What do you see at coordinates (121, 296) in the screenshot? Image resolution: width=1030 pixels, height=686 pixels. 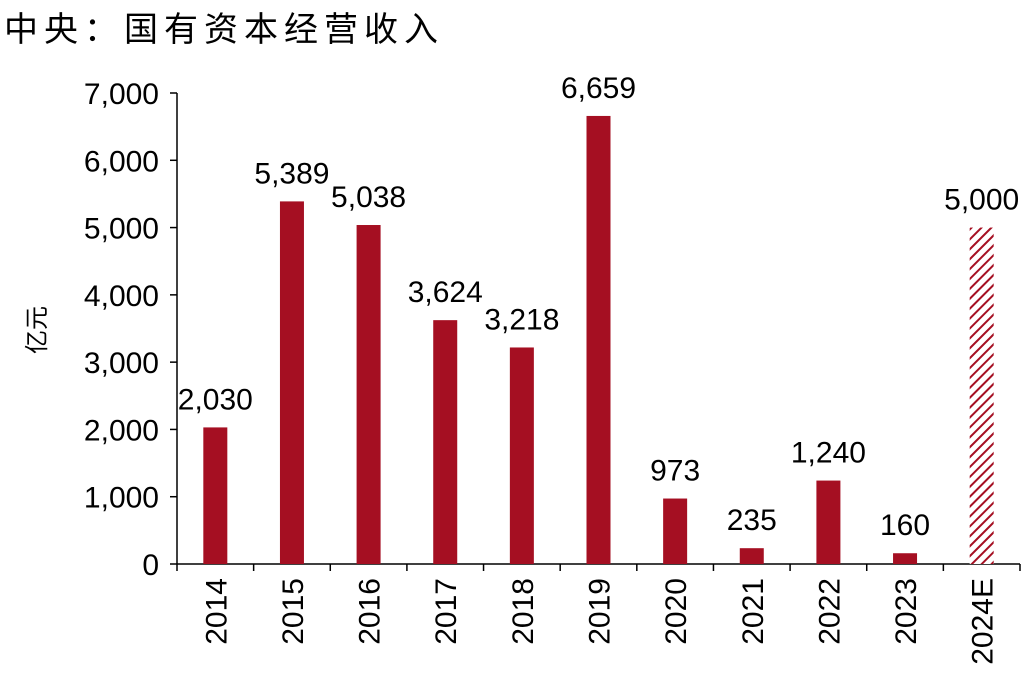 I see `y-tick-label: 4,000` at bounding box center [121, 296].